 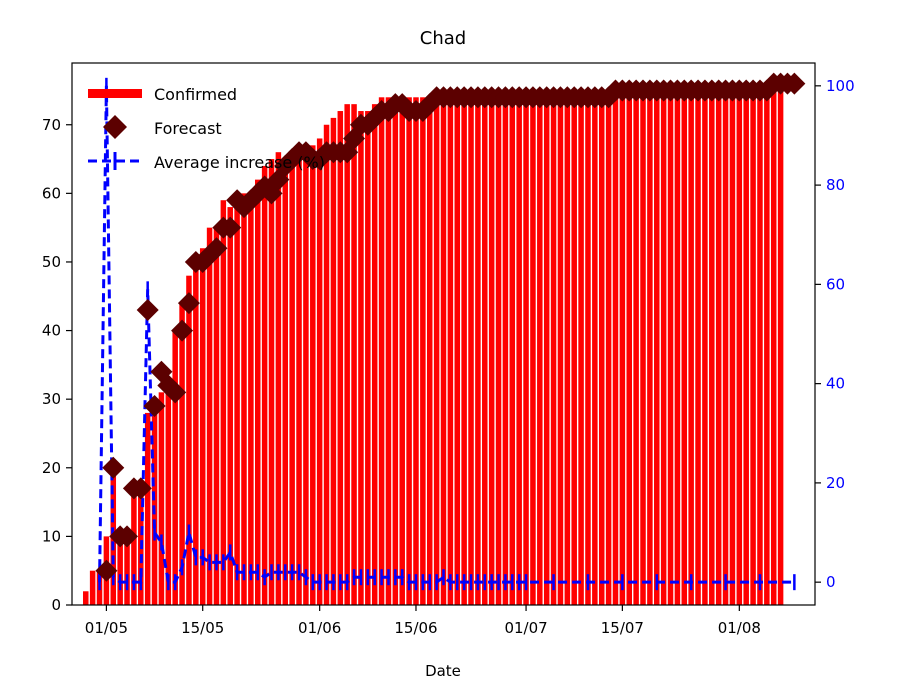 I want to click on y2-tick-label: 0, so click(x=831, y=582).